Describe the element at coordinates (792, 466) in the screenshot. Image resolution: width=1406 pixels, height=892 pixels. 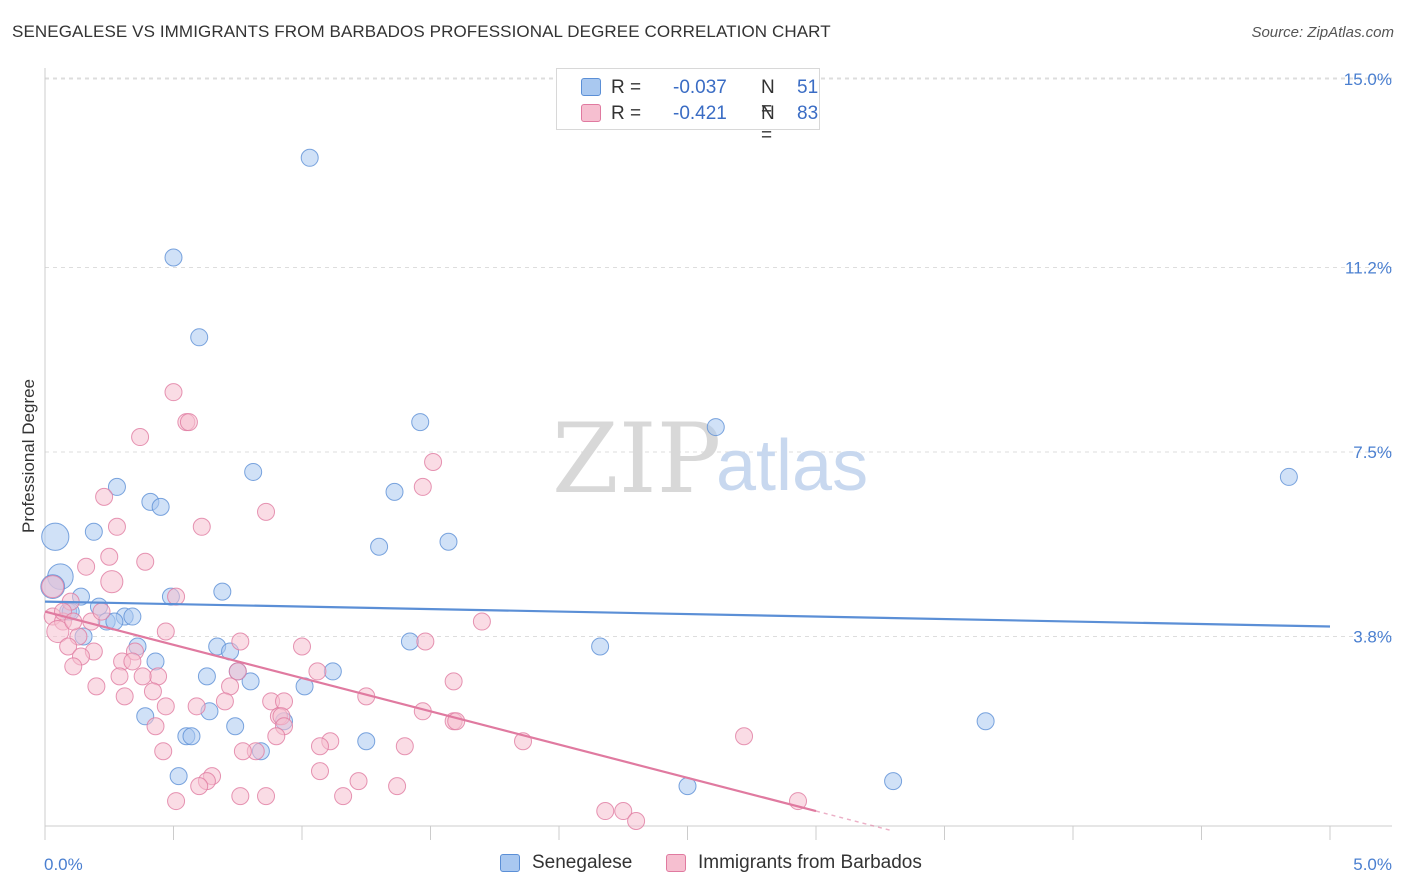
I see `watermark-atlas: atlas` at that location.